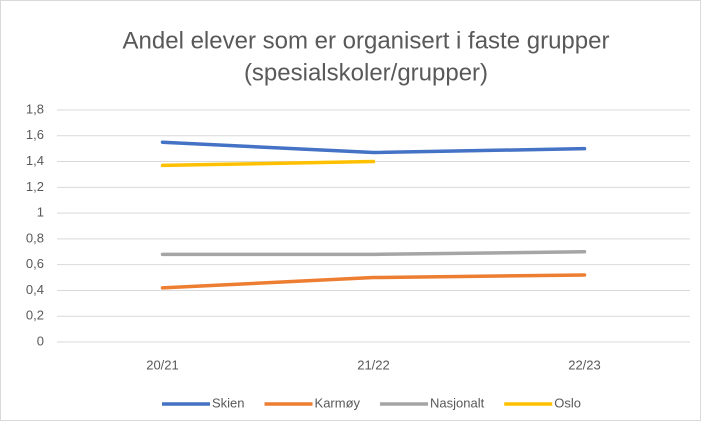 The width and height of the screenshot is (706, 426). I want to click on legend-label: Skien, so click(228, 402).